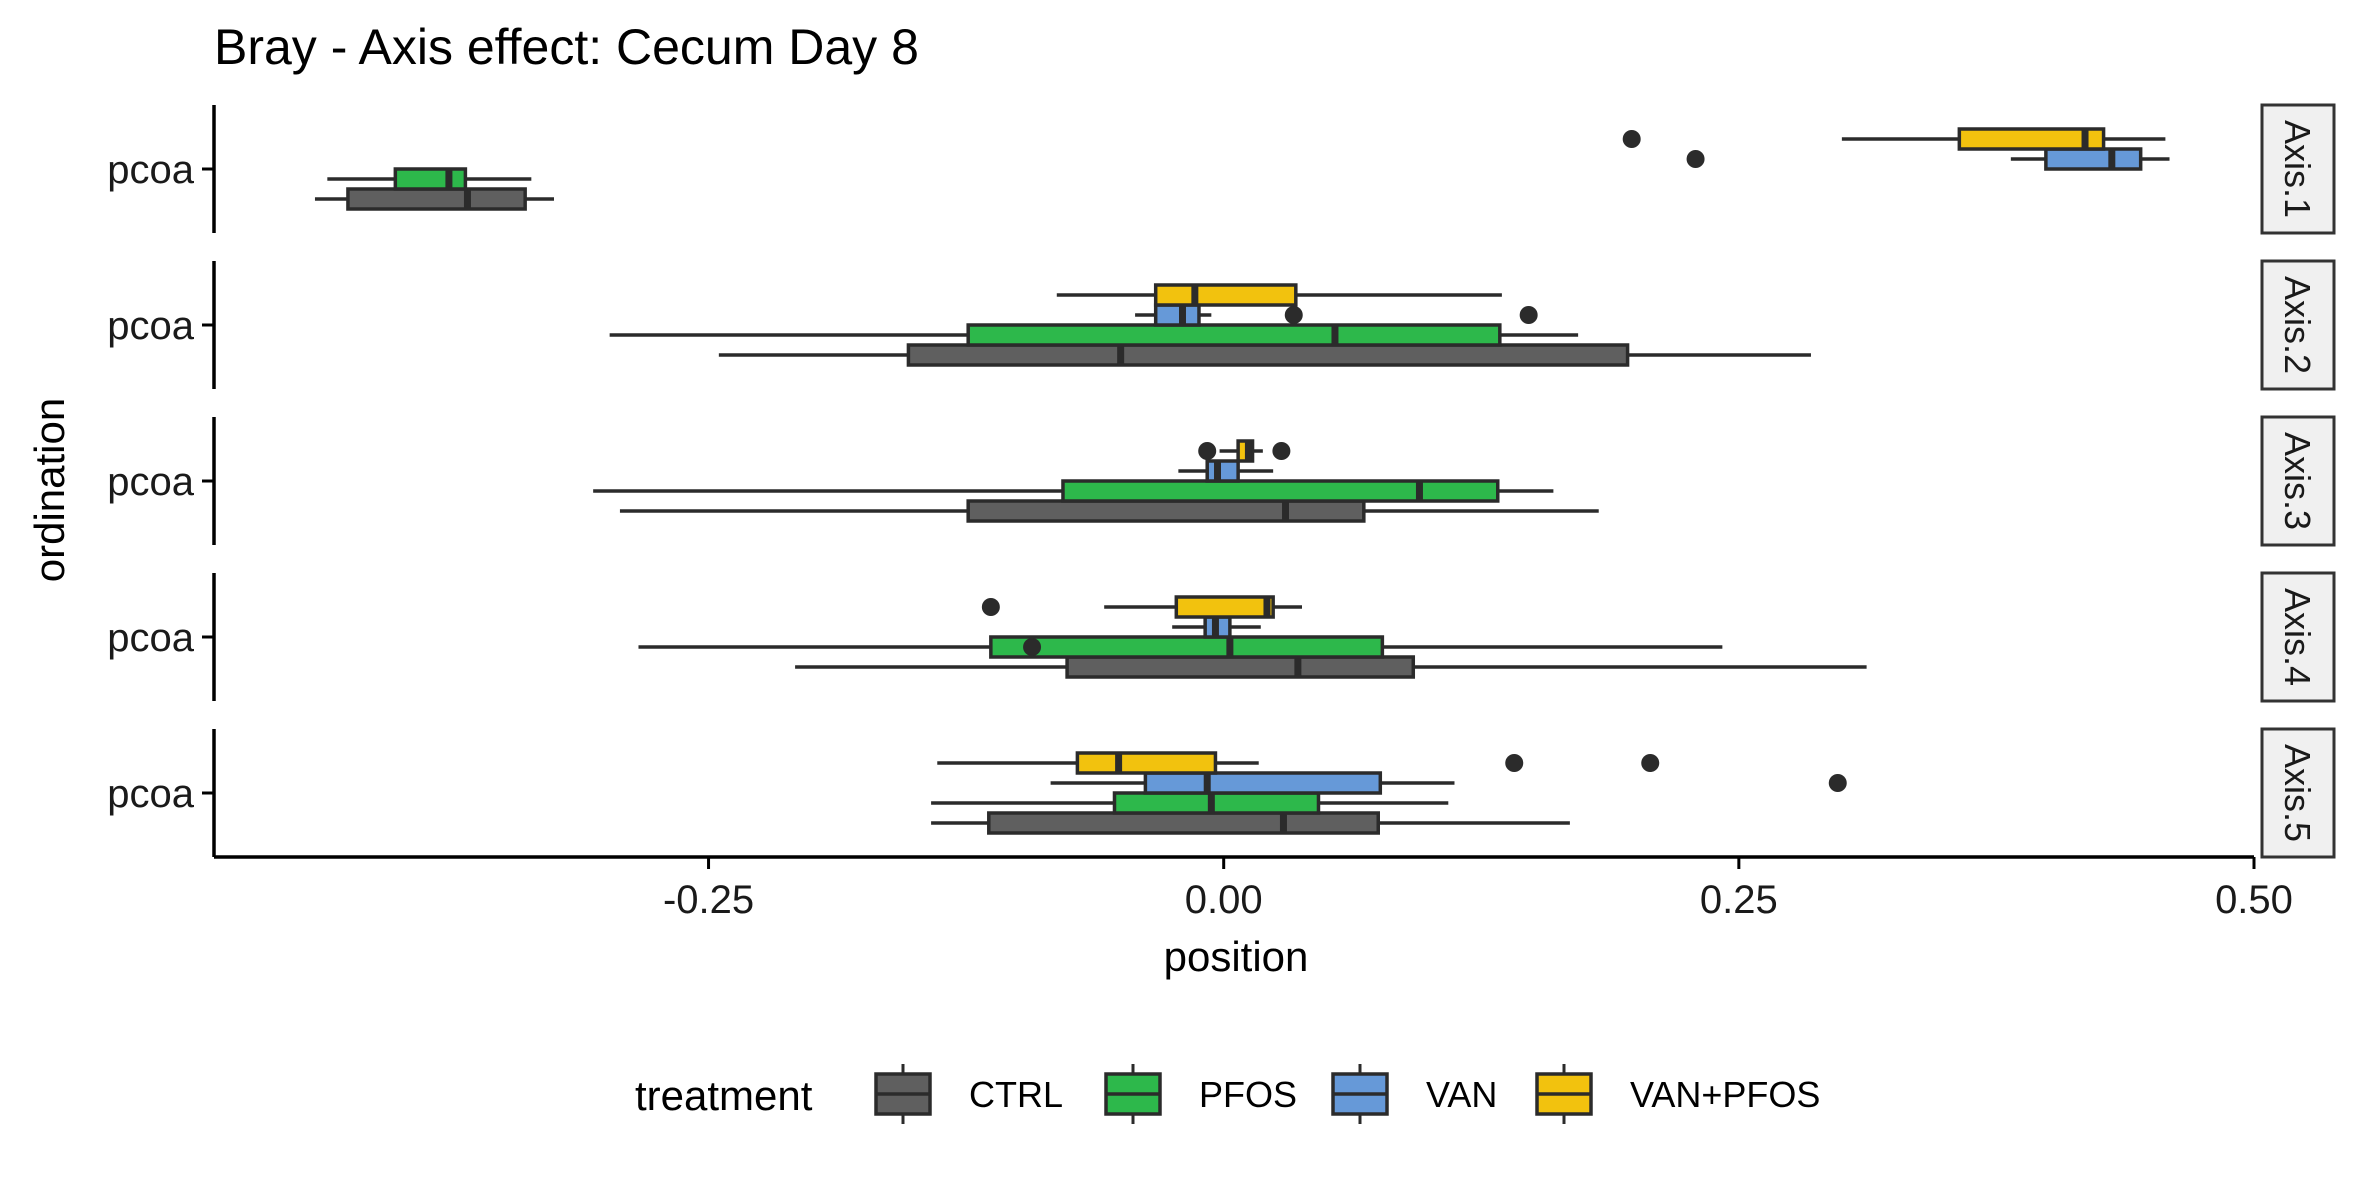 The width and height of the screenshot is (2362, 1181). I want to click on legend-item-van: VAN, so click(1414, 1094).